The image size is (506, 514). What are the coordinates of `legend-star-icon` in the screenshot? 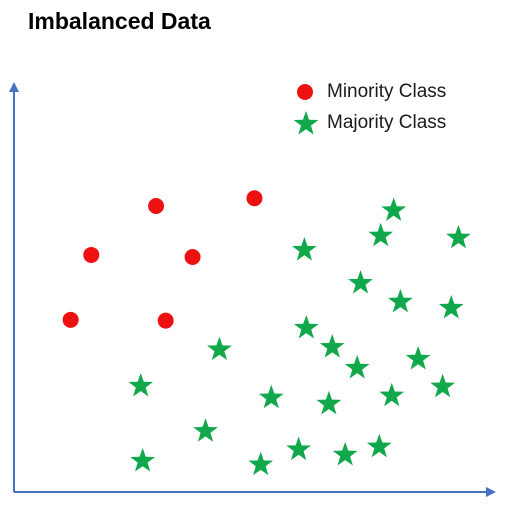 It's located at (306, 123).